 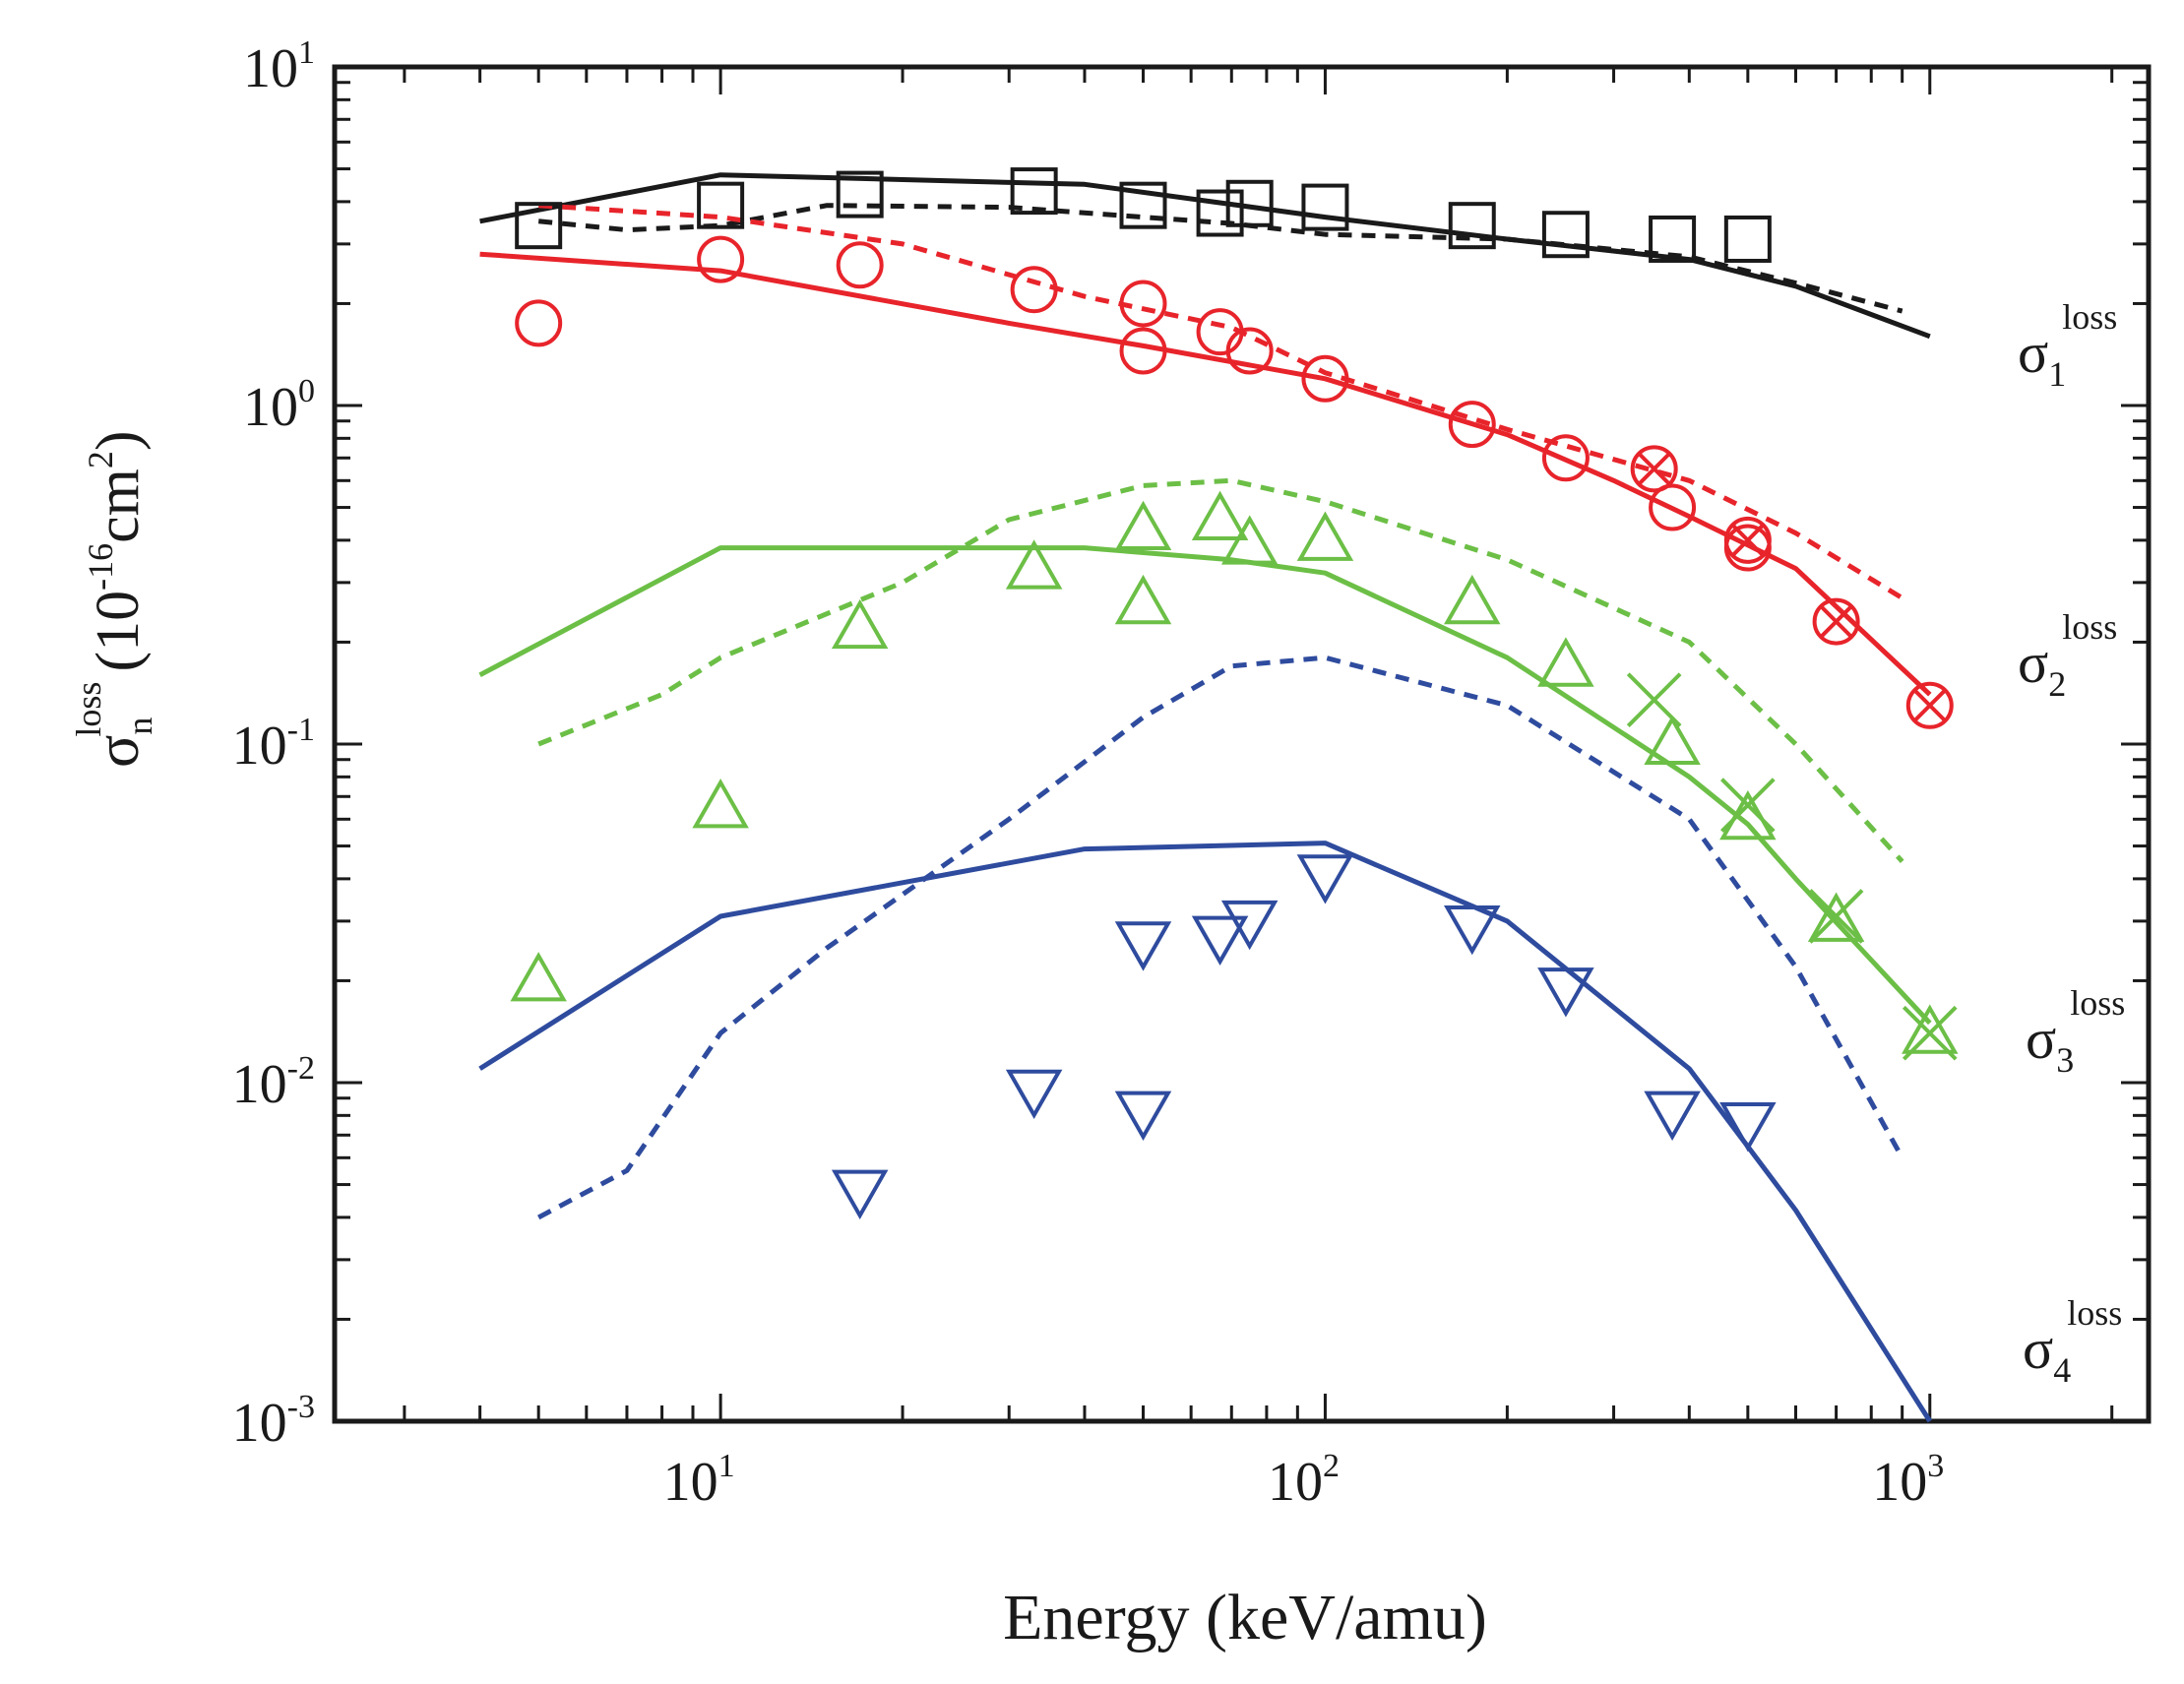 What do you see at coordinates (2067, 345) in the screenshot?
I see `curve-label: σ1 loss` at bounding box center [2067, 345].